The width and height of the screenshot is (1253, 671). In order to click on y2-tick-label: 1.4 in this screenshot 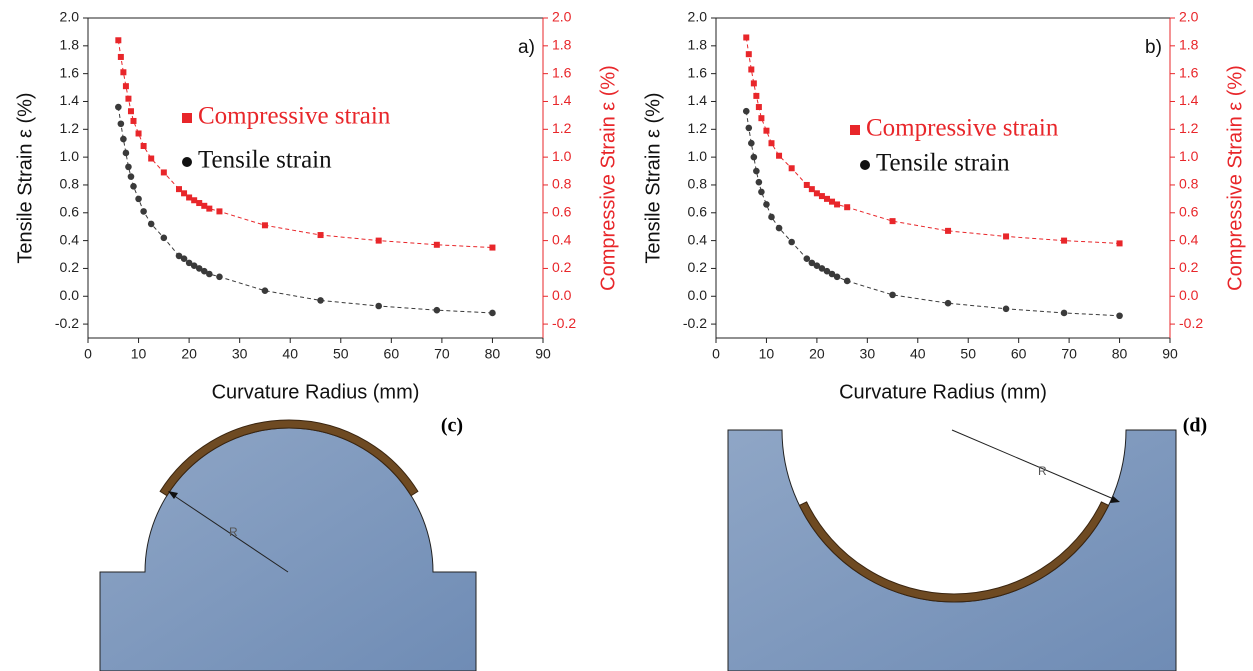, I will do `click(562, 100)`.